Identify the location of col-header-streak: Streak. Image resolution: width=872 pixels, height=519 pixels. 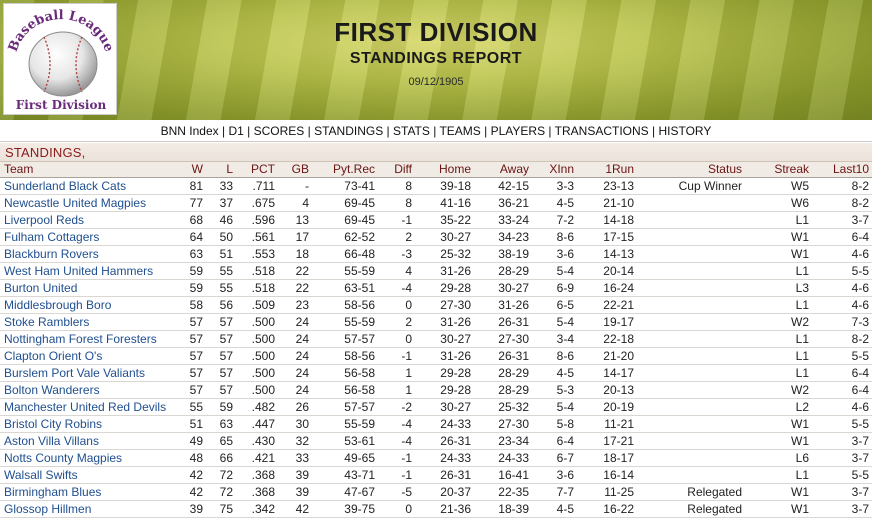
(778, 170).